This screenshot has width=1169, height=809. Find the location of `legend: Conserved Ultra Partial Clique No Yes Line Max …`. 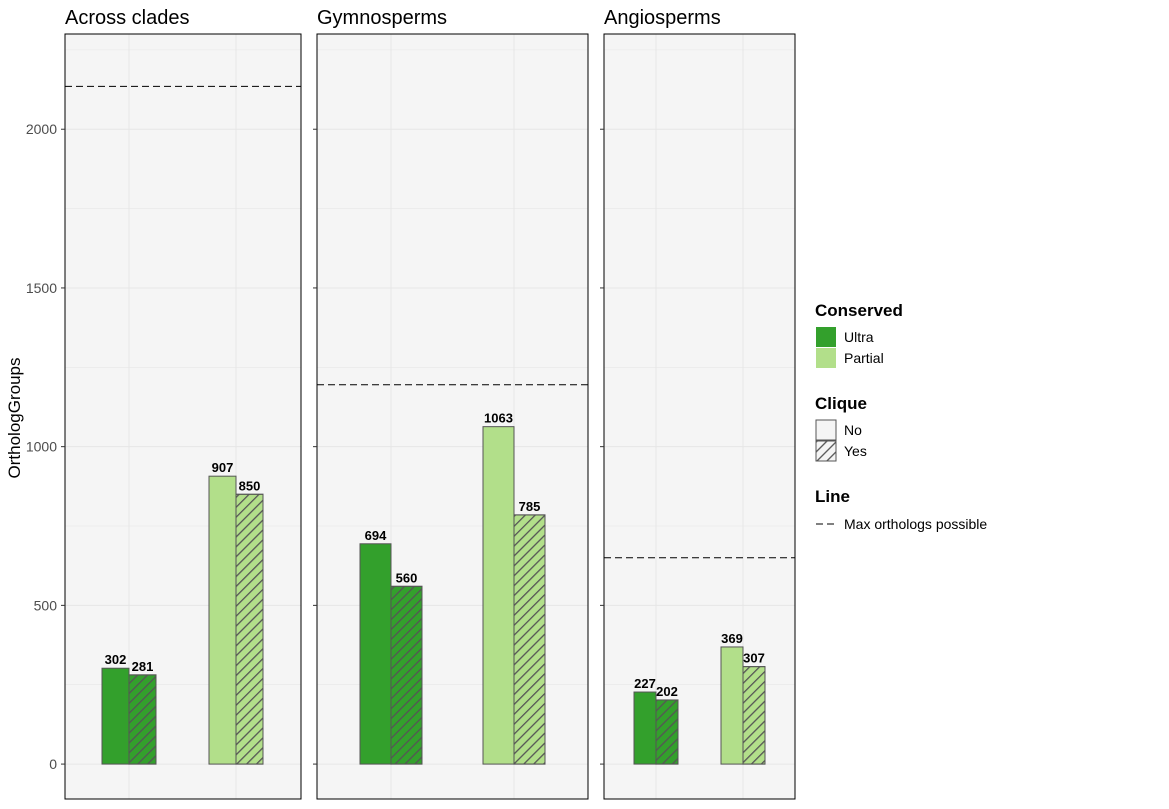

legend: Conserved Ultra Partial Clique No Yes Line Max … is located at coordinates (901, 416).